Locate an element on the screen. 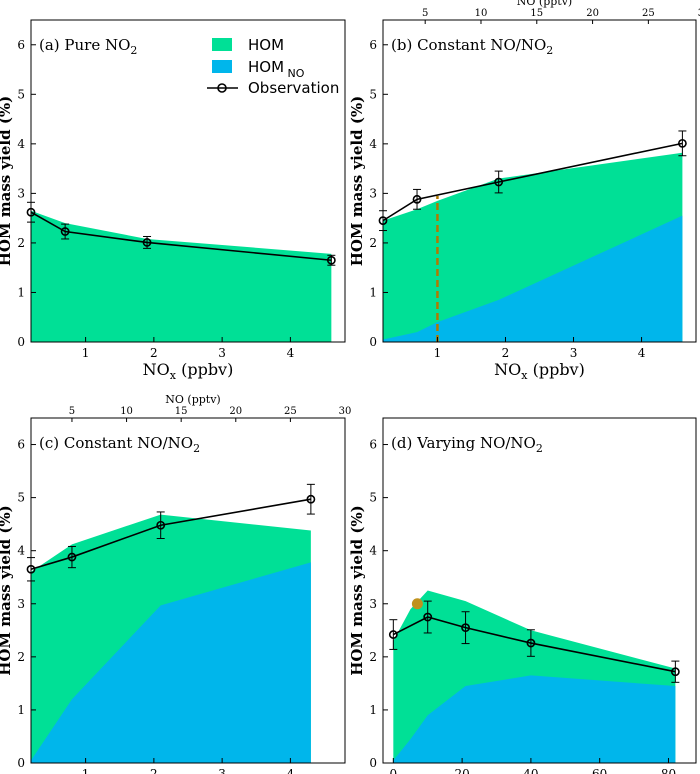  panel-title-text: (c) Constant NO/NO is located at coordinates (116, 443).